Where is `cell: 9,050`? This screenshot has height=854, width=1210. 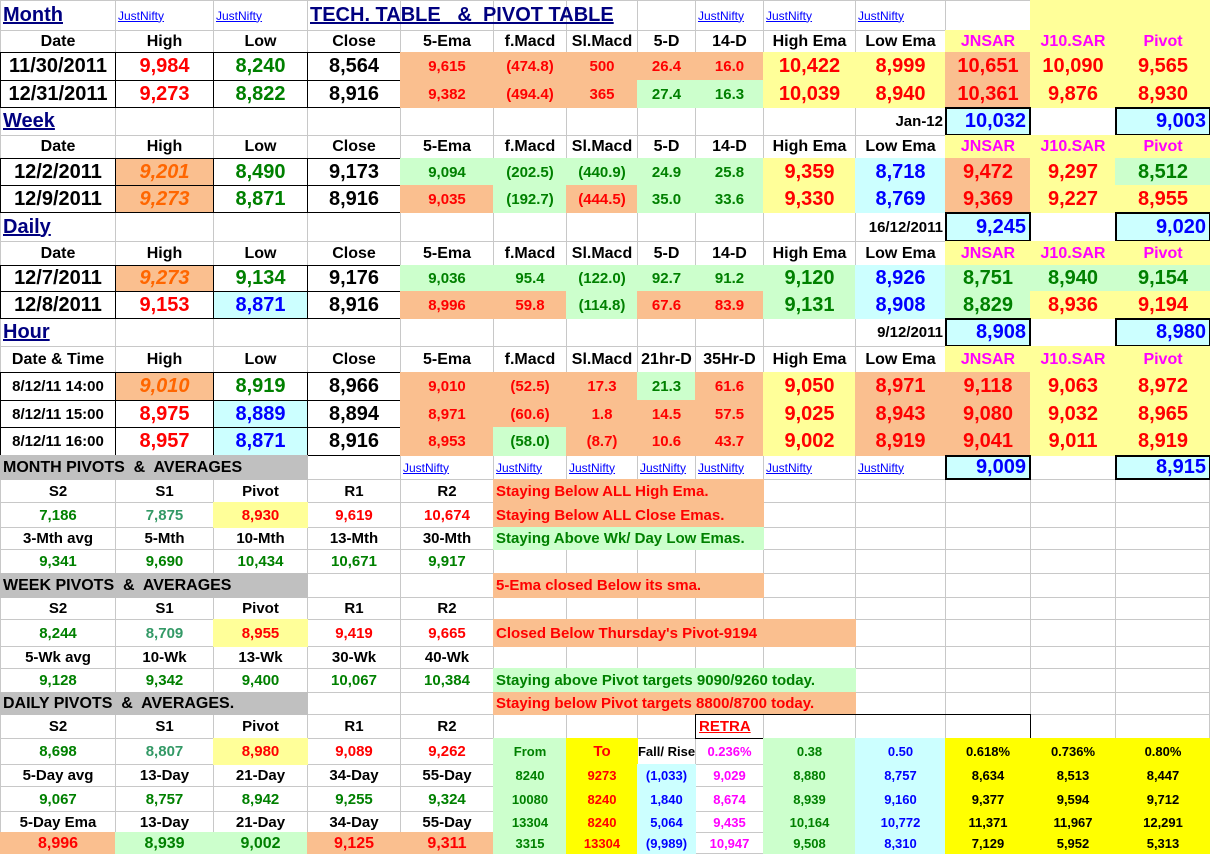 cell: 9,050 is located at coordinates (809, 386).